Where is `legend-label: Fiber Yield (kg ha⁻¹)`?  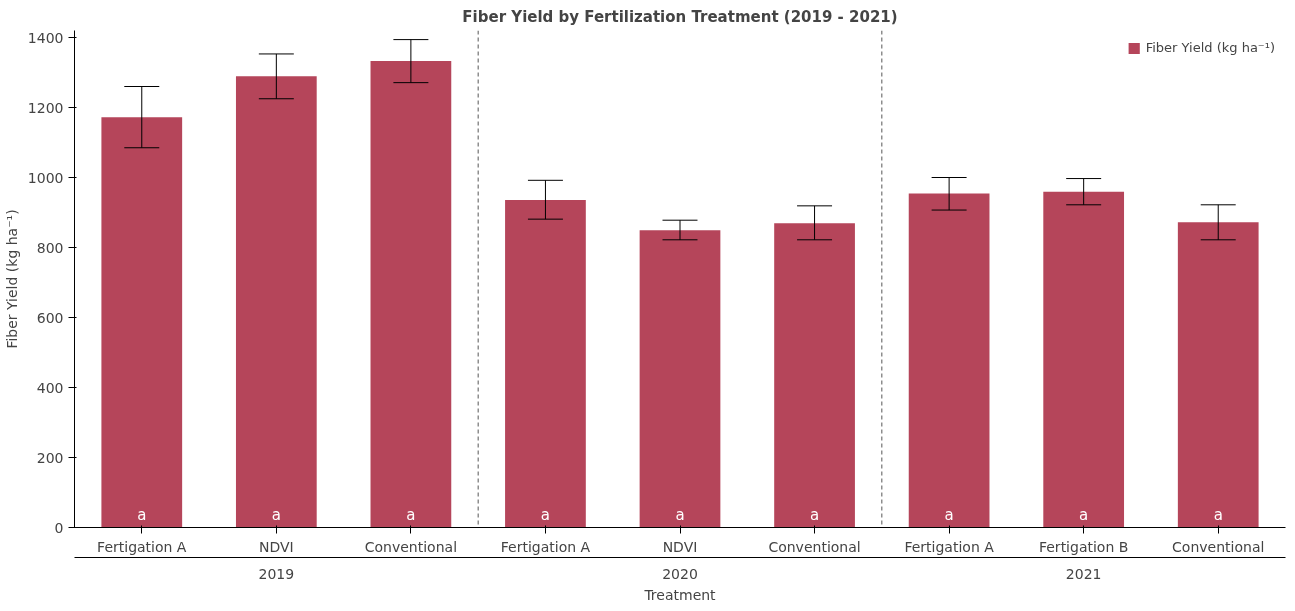 legend-label: Fiber Yield (kg ha⁻¹) is located at coordinates (1210, 47).